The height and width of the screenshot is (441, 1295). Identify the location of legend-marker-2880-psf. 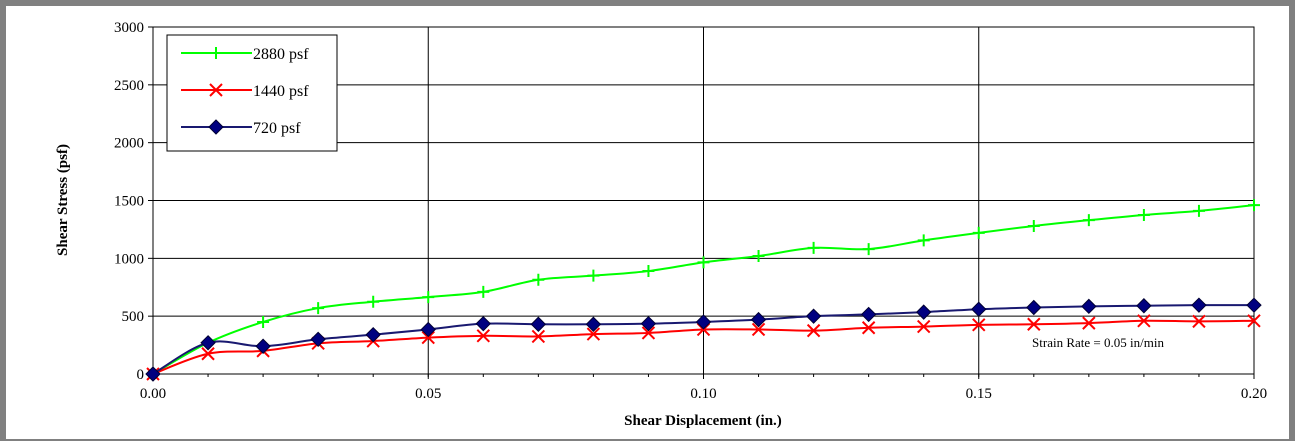
(216, 53).